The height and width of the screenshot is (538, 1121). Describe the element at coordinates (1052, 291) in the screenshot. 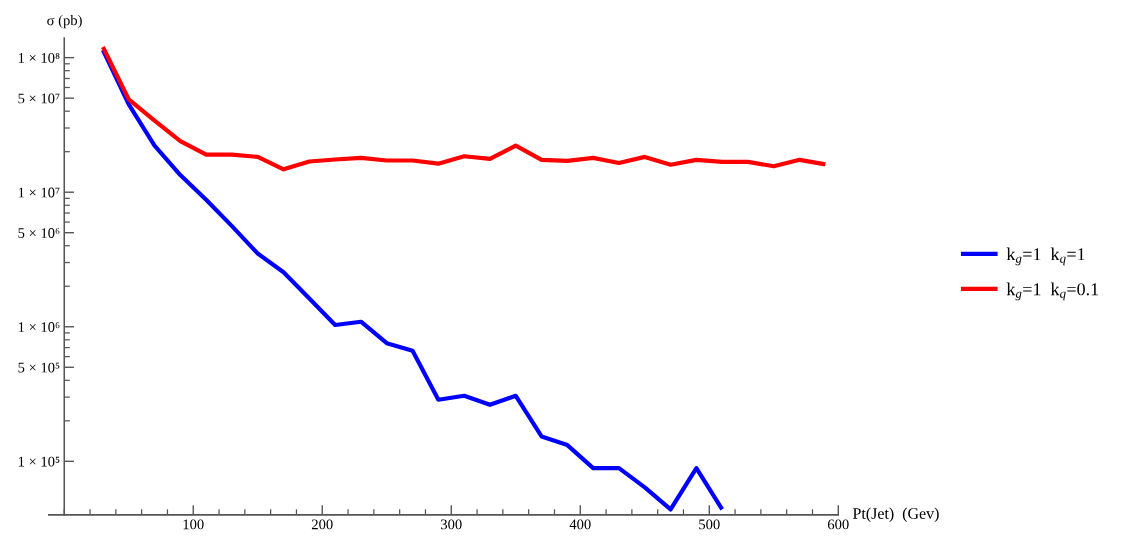

I see `legend-label: k$_{g}$=1 k$_{q}$=0.1` at that location.